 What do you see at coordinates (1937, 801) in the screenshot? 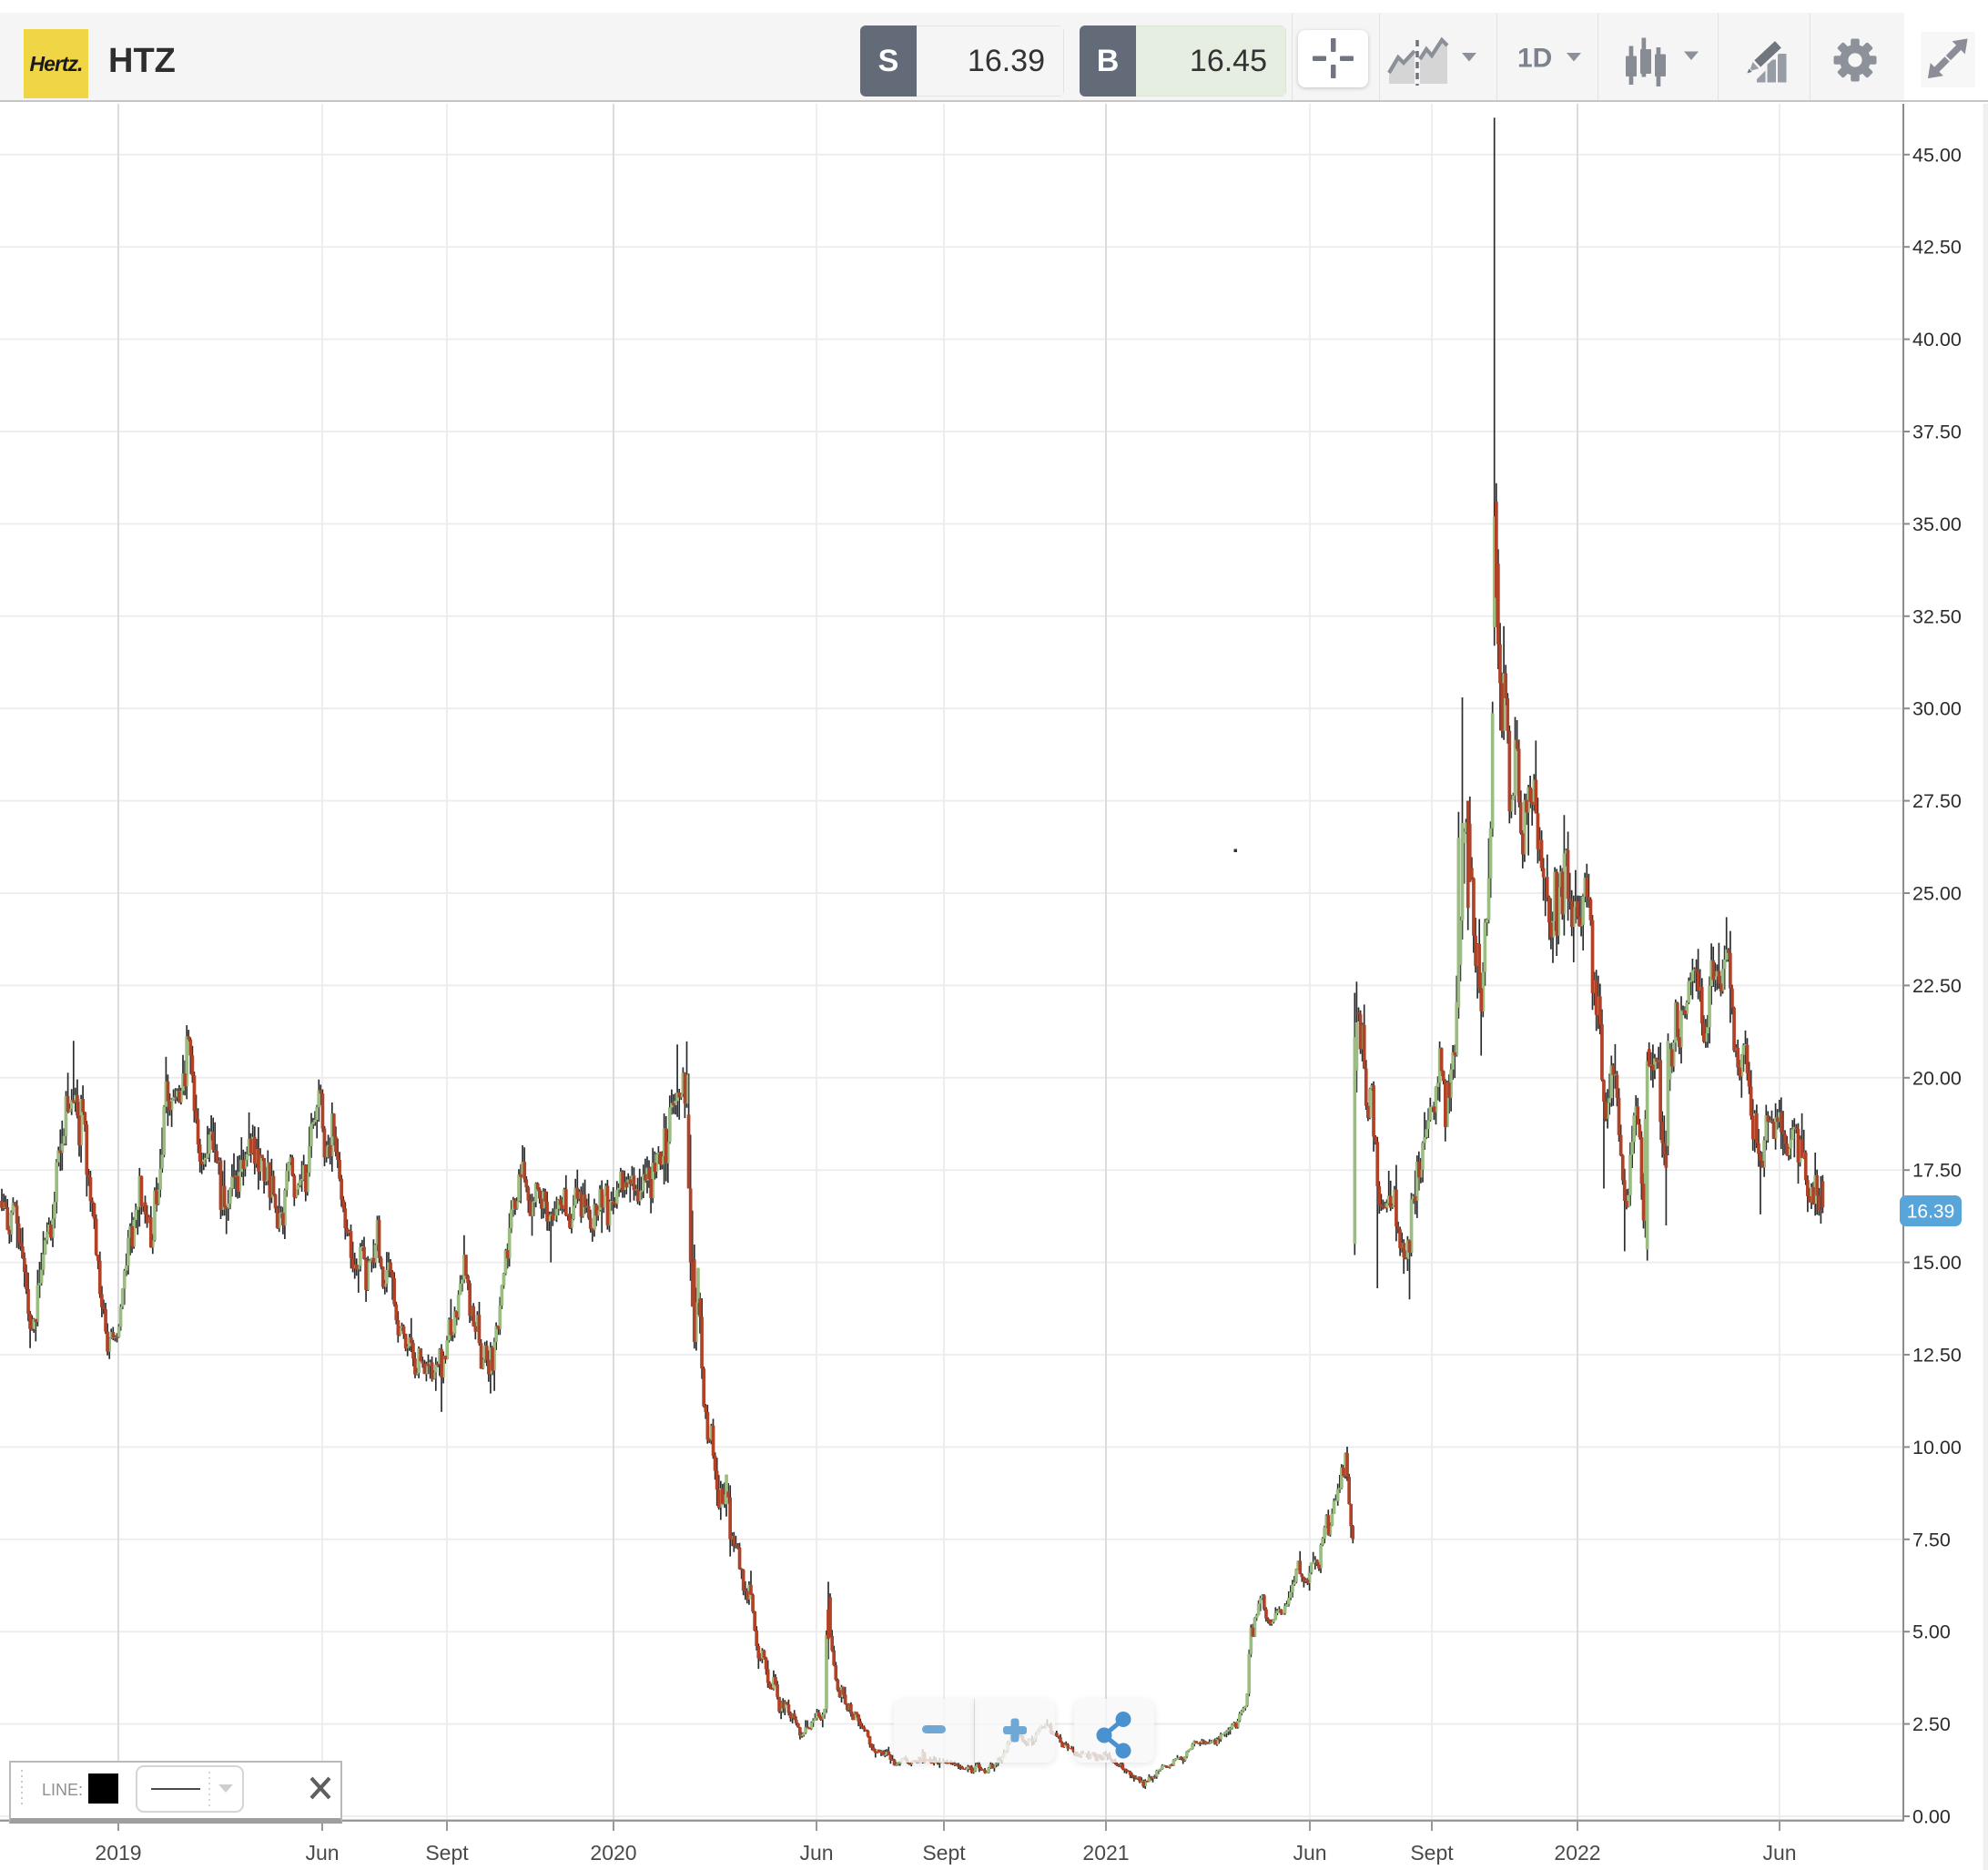
I see `svg-text: 27.50` at bounding box center [1937, 801].